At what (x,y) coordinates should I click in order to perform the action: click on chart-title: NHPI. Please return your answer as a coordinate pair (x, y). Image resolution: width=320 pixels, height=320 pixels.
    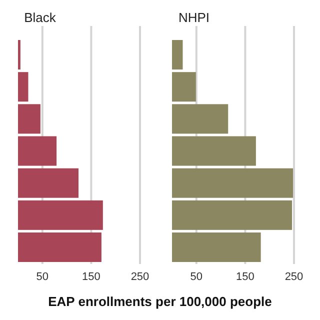
    Looking at the image, I should click on (194, 17).